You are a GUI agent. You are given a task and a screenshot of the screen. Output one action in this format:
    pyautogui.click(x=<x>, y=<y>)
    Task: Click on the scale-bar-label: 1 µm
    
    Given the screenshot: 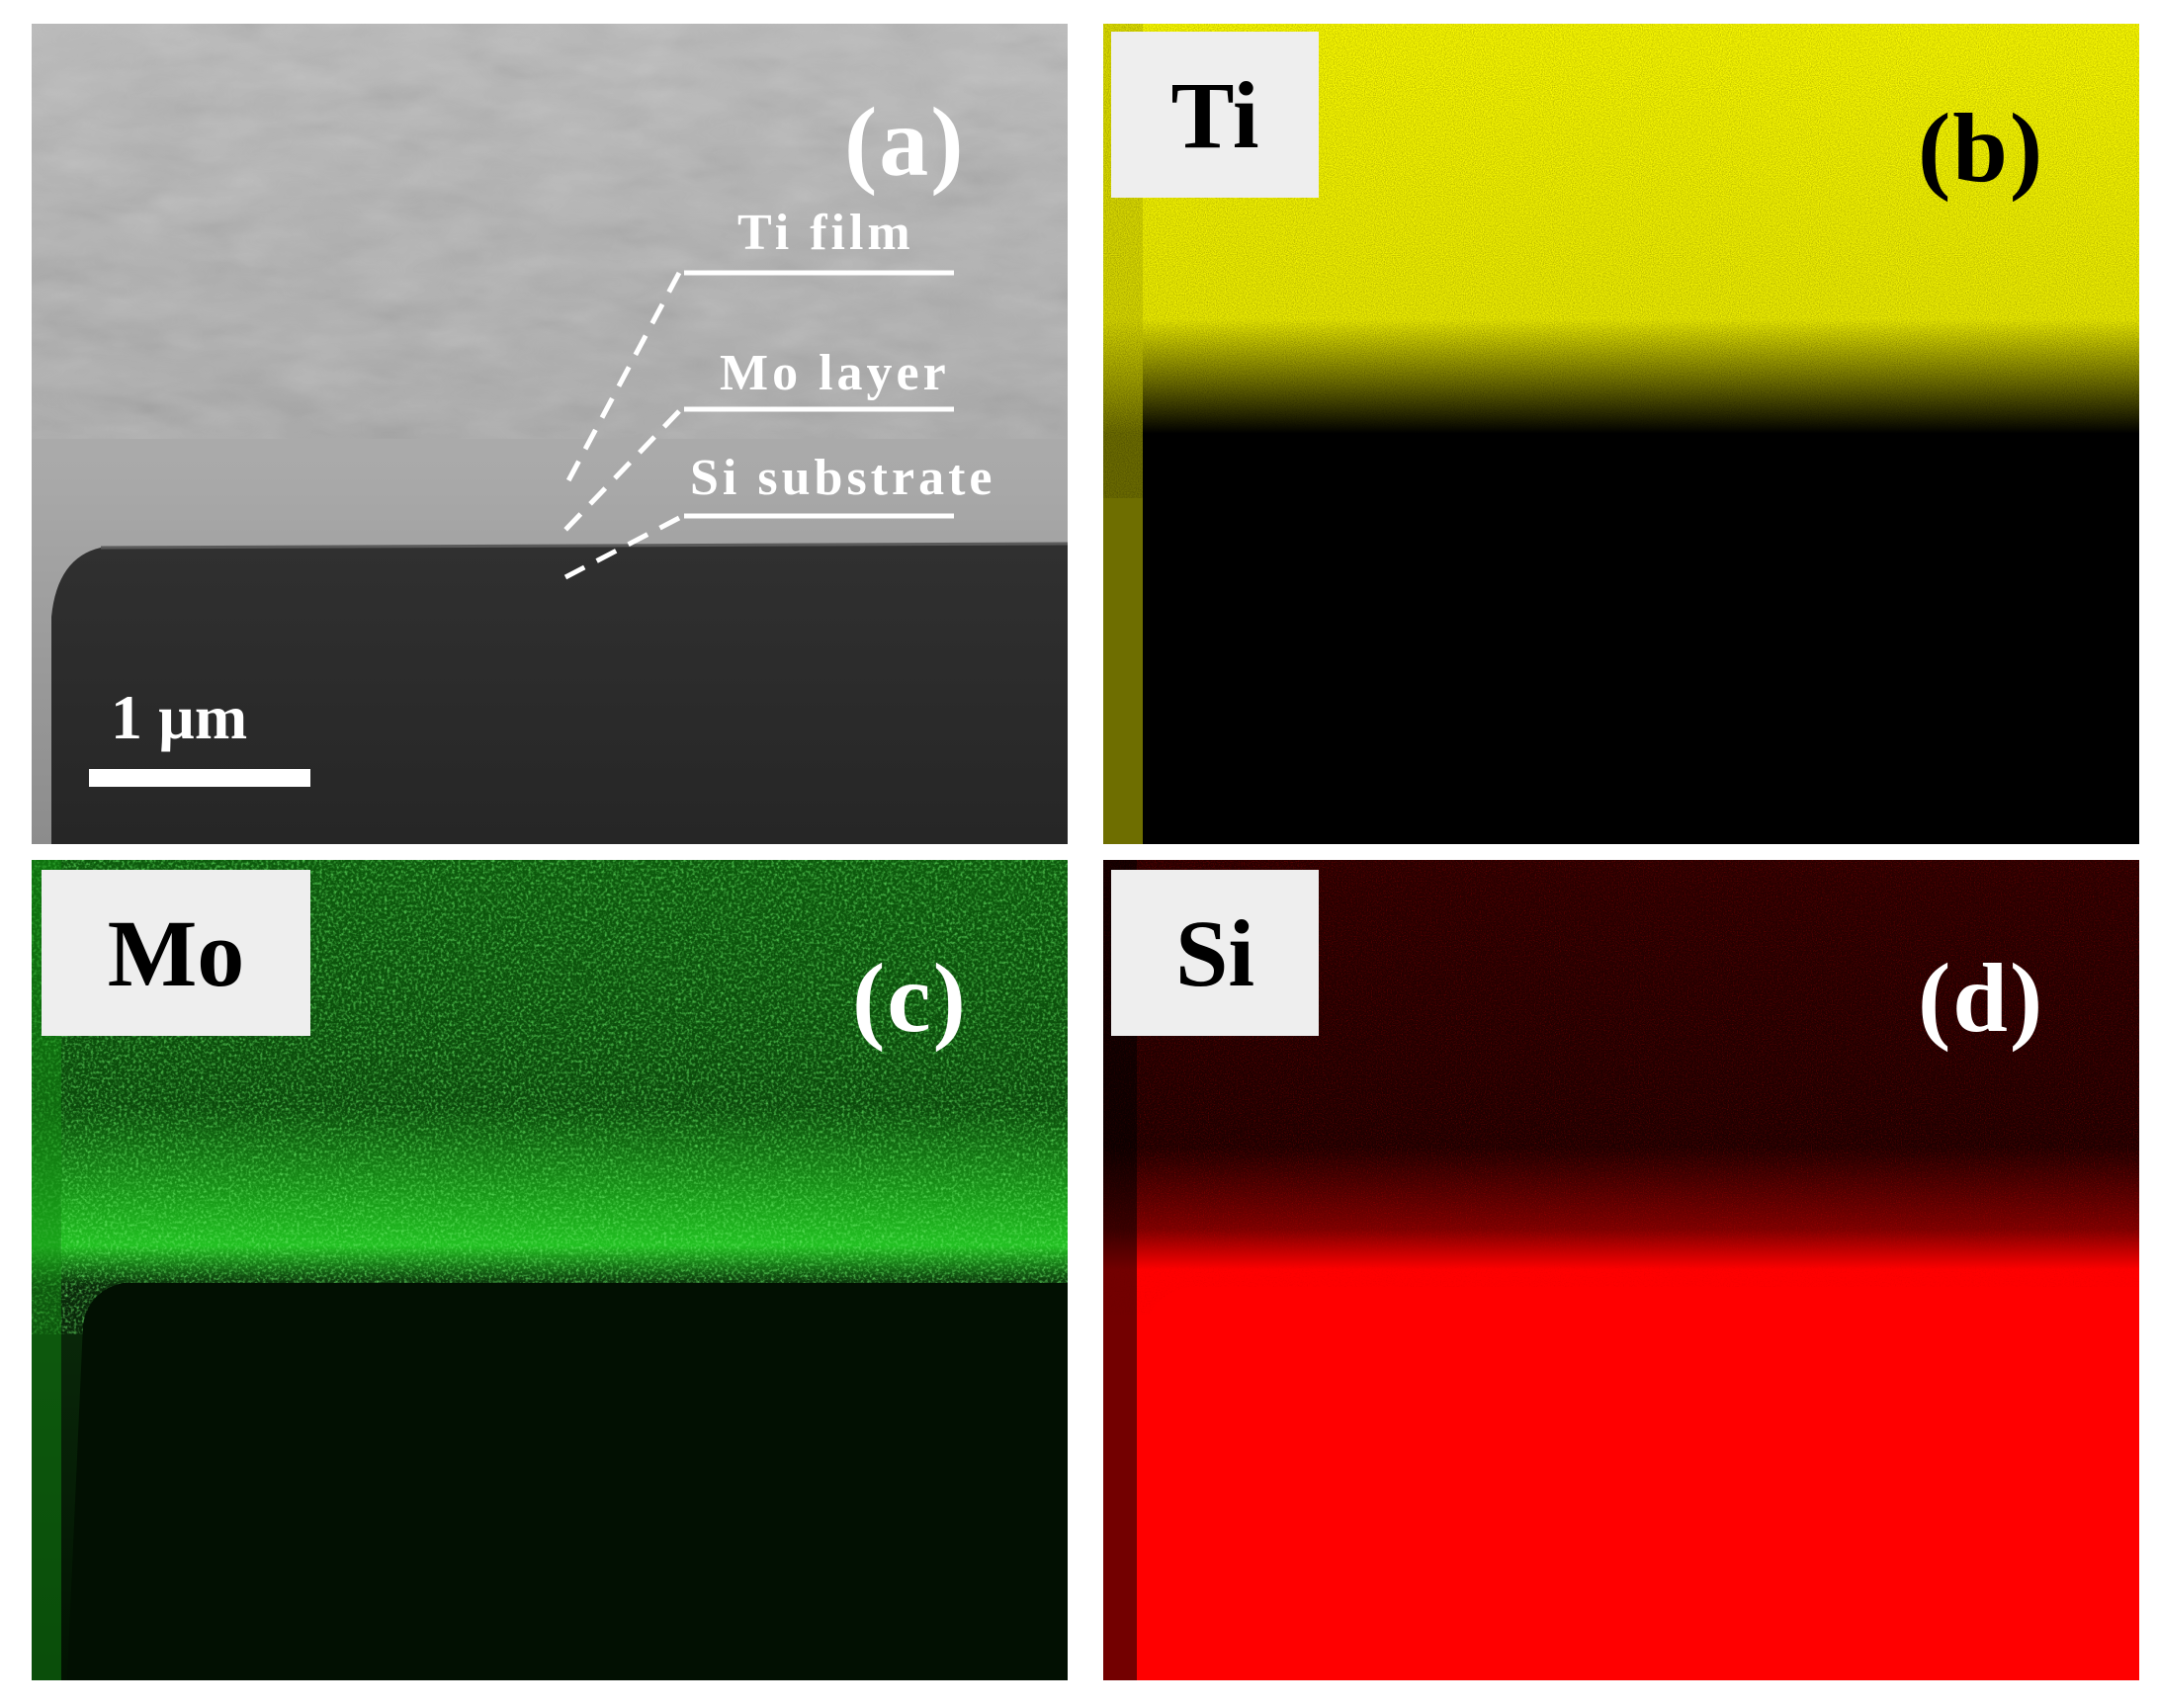 What is the action you would take?
    pyautogui.click(x=180, y=717)
    